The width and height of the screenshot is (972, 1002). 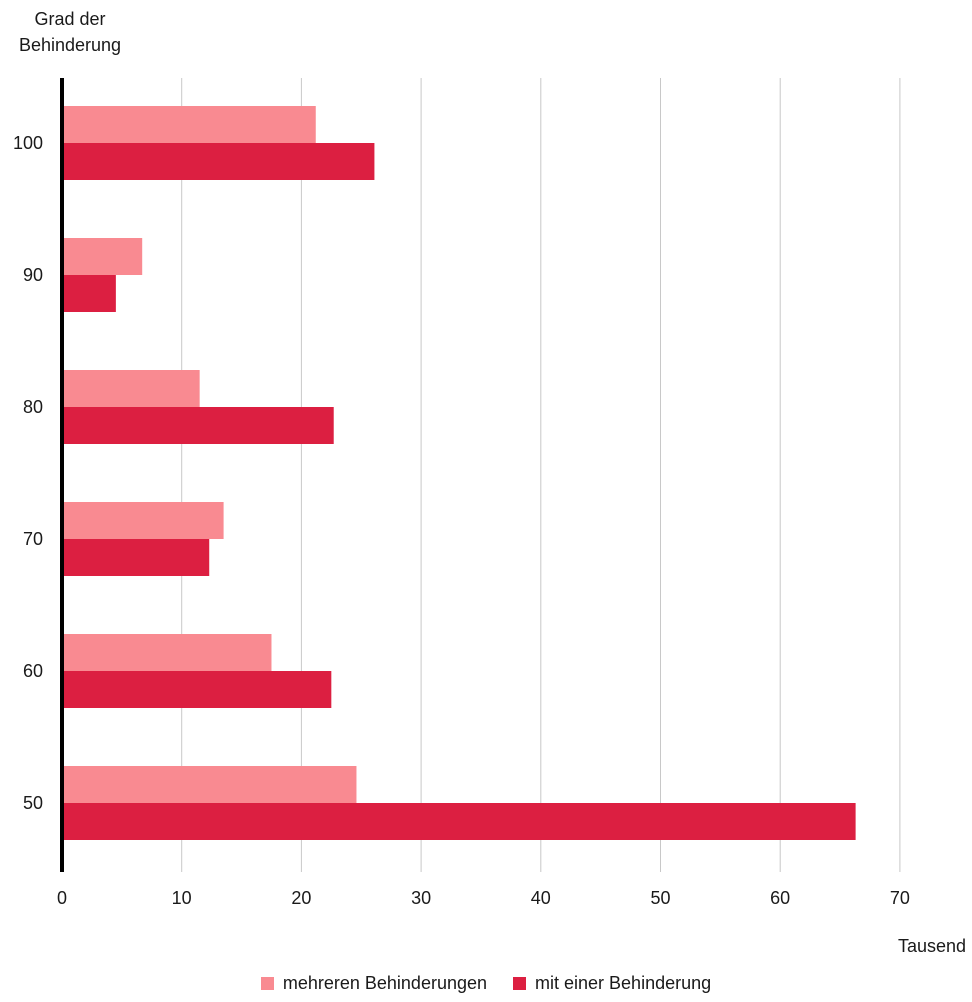 I want to click on legend-swatch-einer, so click(x=520, y=983).